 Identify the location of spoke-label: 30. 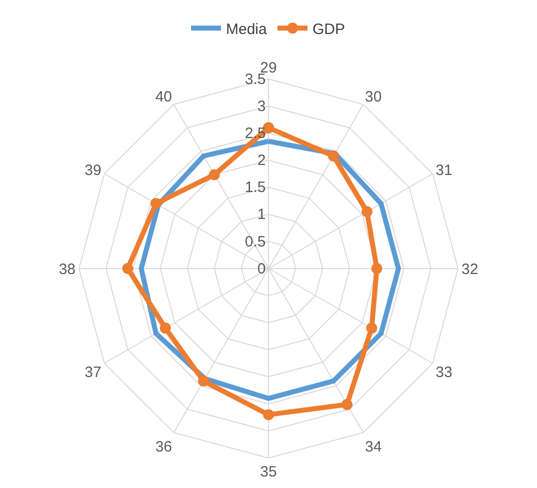
(373, 97).